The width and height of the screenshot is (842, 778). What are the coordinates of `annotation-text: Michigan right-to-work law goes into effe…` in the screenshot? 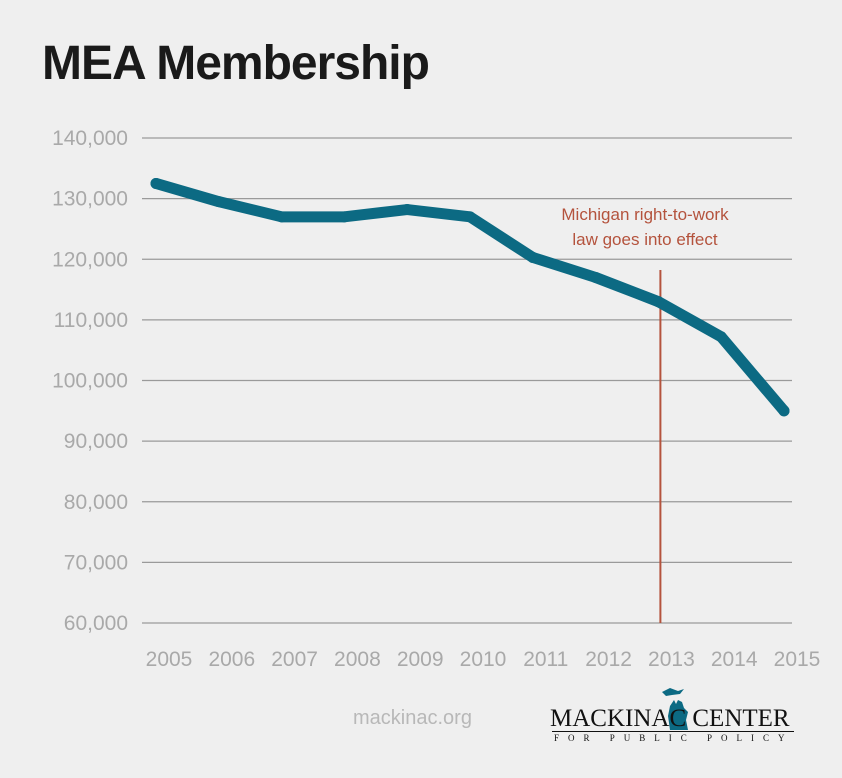 It's located at (645, 227).